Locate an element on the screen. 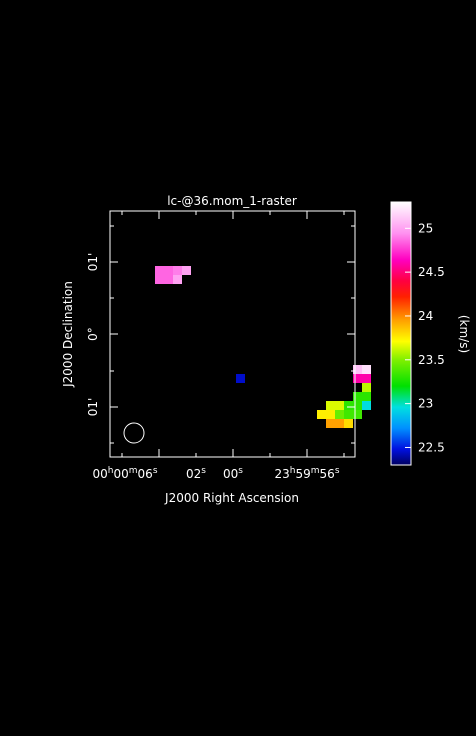 The height and width of the screenshot is (736, 476). x-tick-label: 23h59m56s is located at coordinates (306, 473).